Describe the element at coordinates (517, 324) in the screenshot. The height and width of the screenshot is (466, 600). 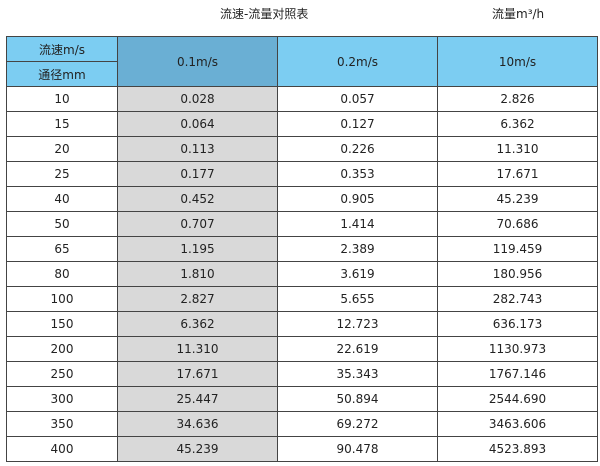
I see `flow-cell: 636.173` at that location.